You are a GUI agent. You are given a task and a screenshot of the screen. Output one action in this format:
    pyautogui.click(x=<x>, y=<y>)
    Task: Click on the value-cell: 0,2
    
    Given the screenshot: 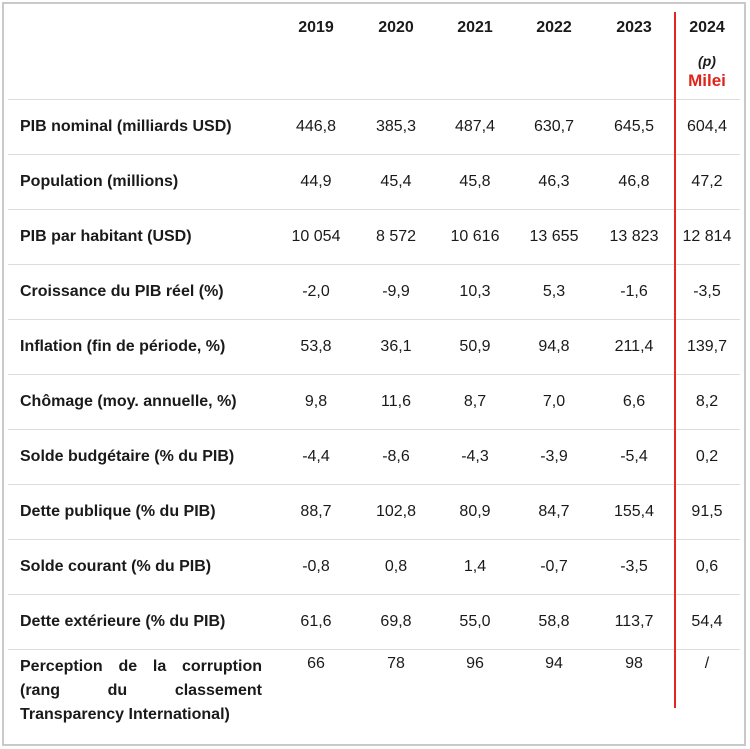 What is the action you would take?
    pyautogui.click(x=707, y=456)
    